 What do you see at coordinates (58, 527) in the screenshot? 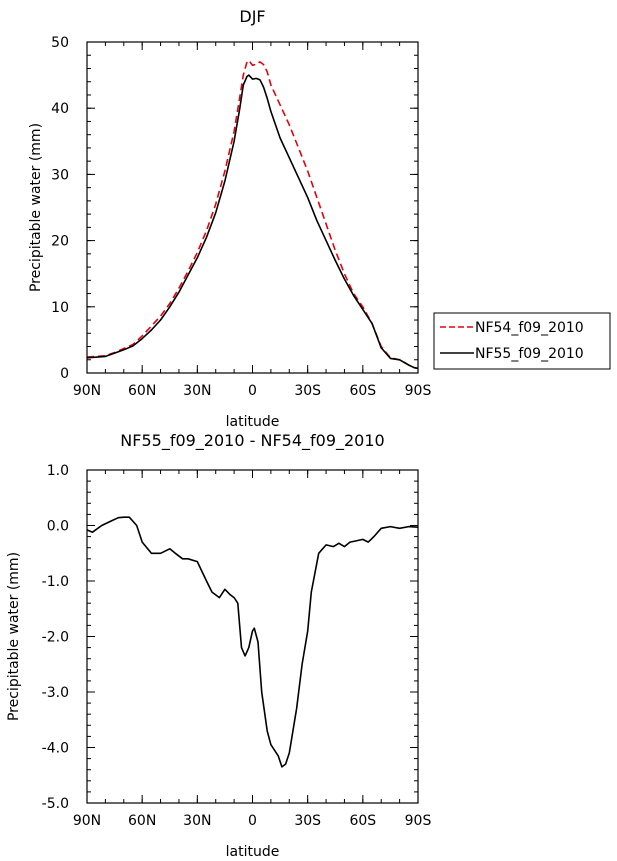
I see `y-tick-label: 0.0` at bounding box center [58, 527].